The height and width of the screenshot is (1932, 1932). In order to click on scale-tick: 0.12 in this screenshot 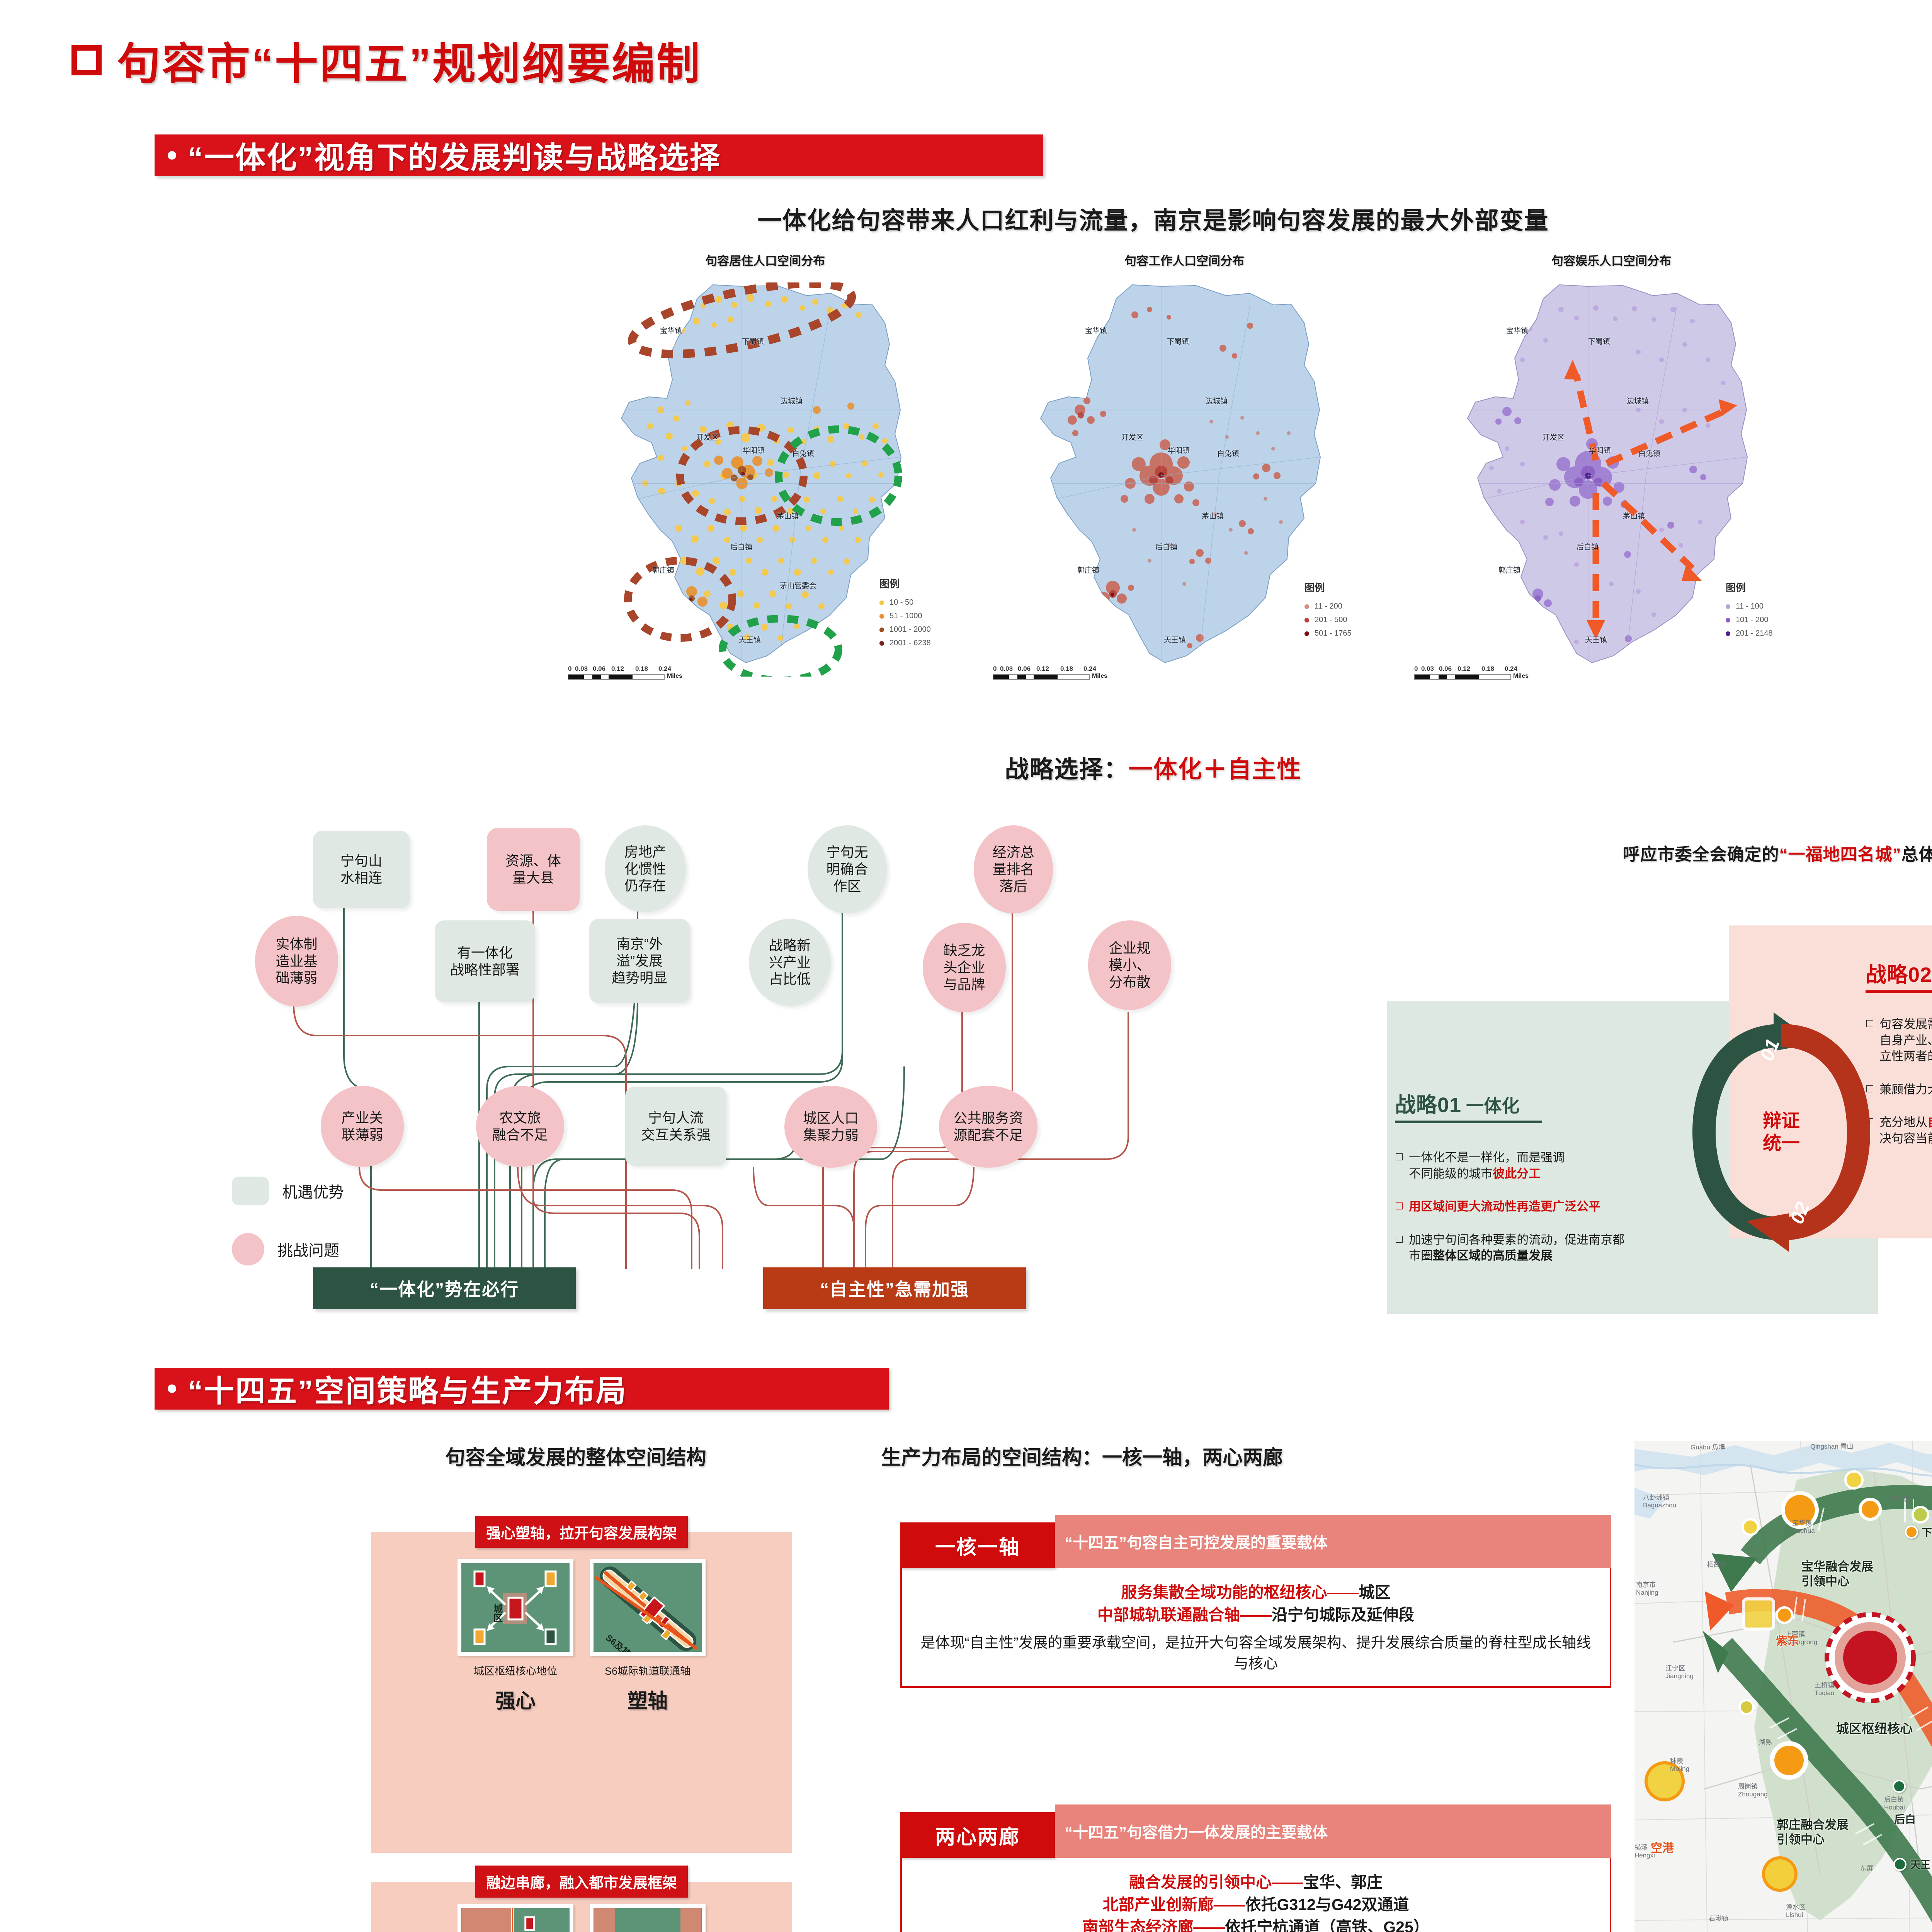, I will do `click(1042, 669)`.